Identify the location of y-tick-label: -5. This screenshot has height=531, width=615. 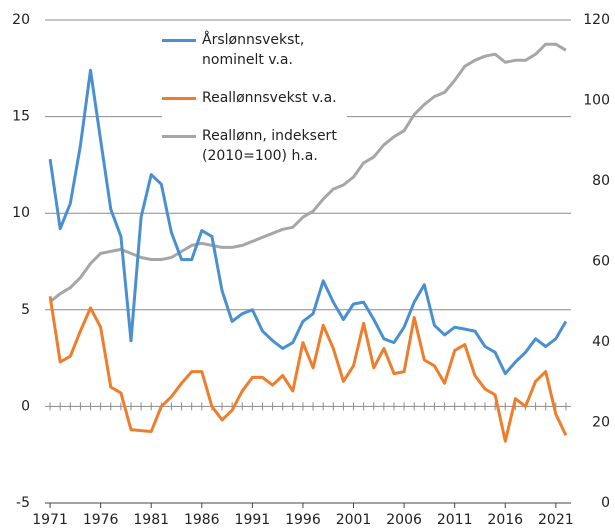
(23, 503).